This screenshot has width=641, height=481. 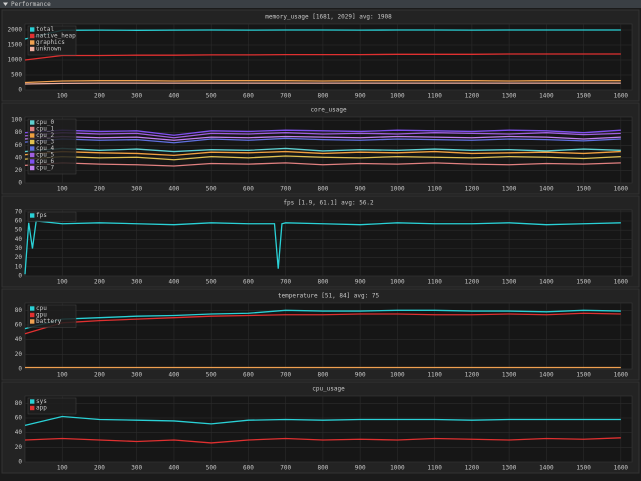 What do you see at coordinates (49, 321) in the screenshot?
I see `legend-label: battery` at bounding box center [49, 321].